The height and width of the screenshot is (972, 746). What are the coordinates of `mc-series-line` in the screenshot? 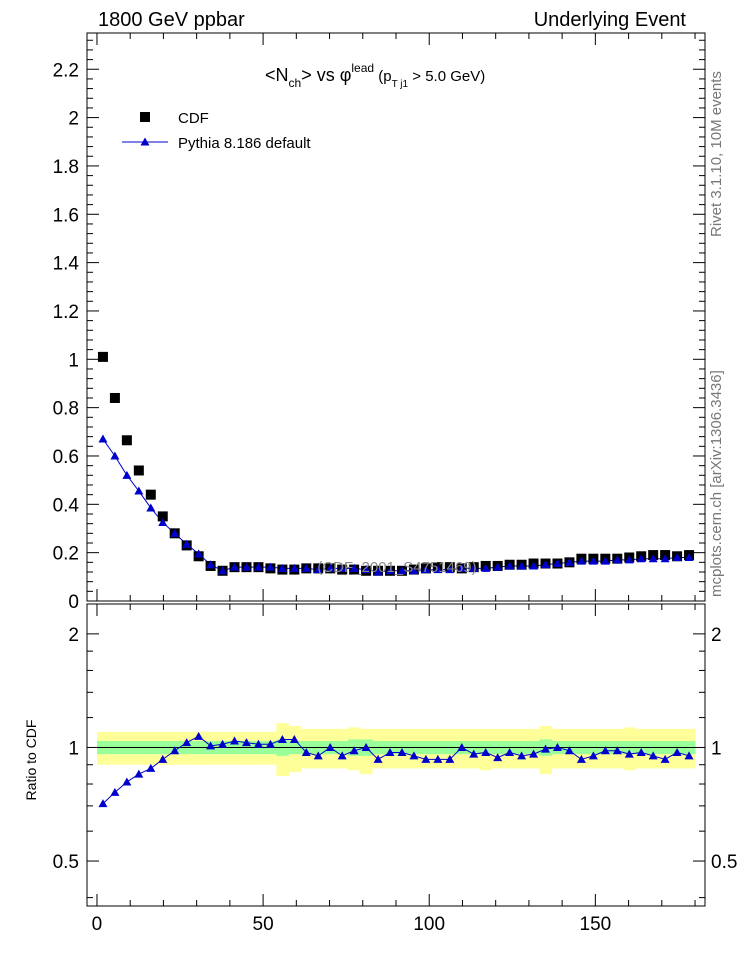 It's located at (396, 505).